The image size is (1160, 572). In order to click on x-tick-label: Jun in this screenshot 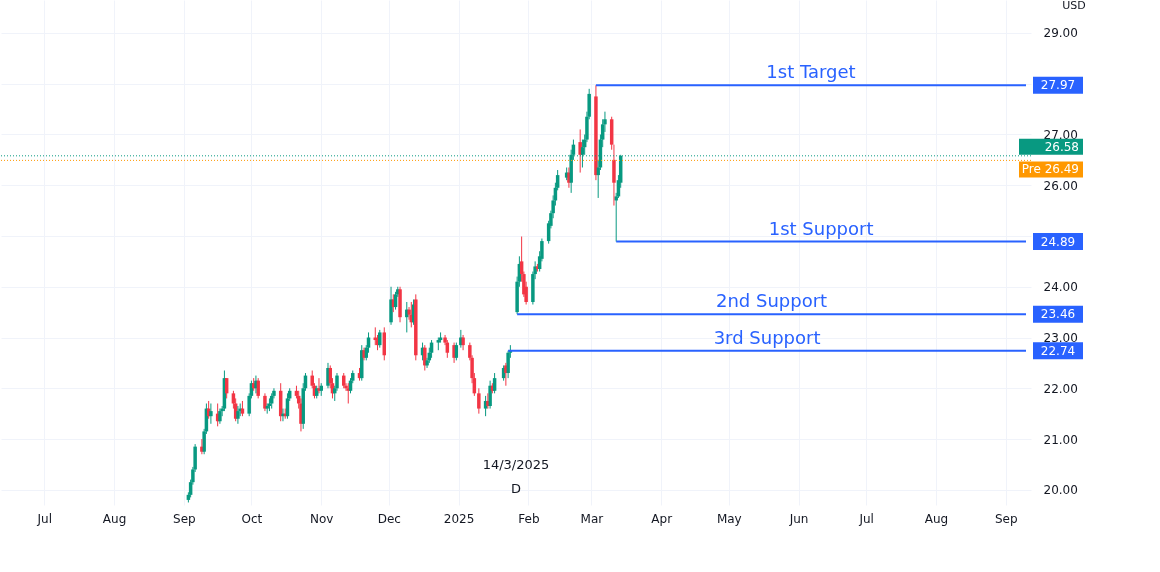, I will do `click(798, 518)`.